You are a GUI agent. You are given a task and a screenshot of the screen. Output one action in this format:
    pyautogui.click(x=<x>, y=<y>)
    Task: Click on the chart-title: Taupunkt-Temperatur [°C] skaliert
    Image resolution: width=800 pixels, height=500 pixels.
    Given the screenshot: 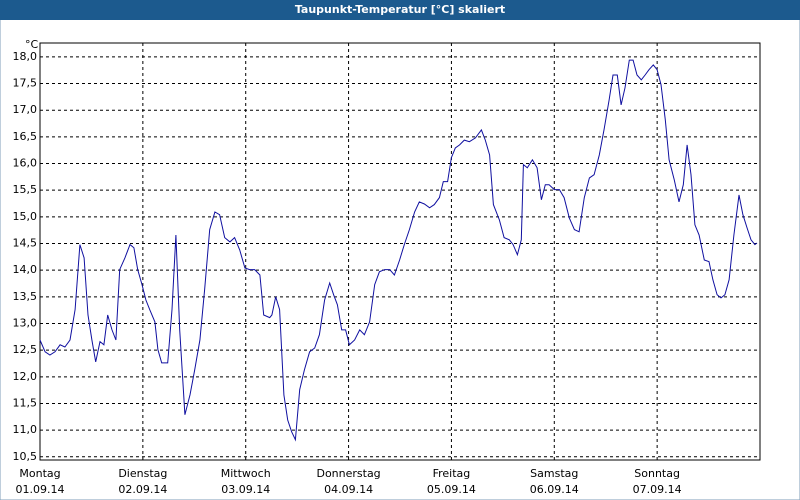 What is the action you would take?
    pyautogui.click(x=400, y=9)
    